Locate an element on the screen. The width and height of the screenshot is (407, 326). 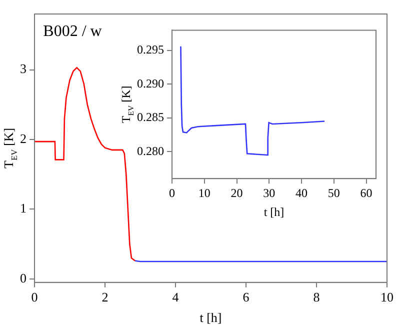
x-tick-label: 60 is located at coordinates (366, 193).